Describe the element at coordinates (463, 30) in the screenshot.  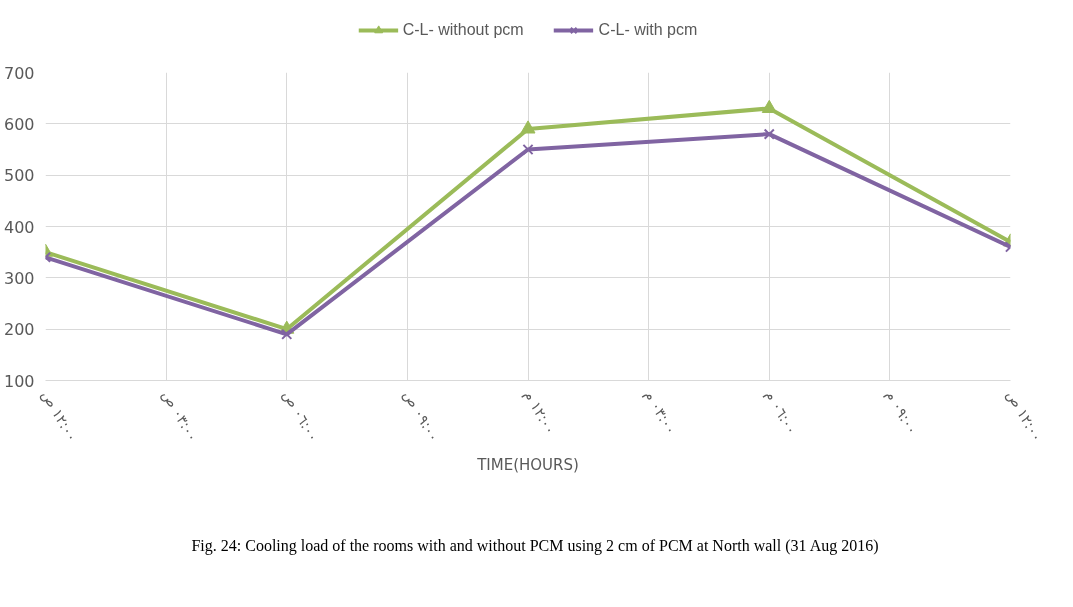
I see `legend-label: C-L- without pcm` at that location.